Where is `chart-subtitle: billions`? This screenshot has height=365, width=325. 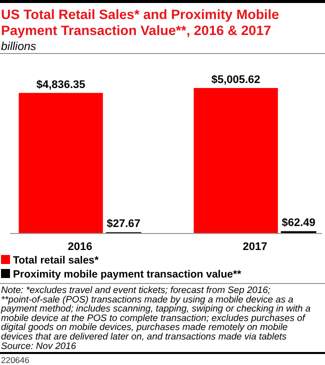 chart-subtitle: billions is located at coordinates (18, 47).